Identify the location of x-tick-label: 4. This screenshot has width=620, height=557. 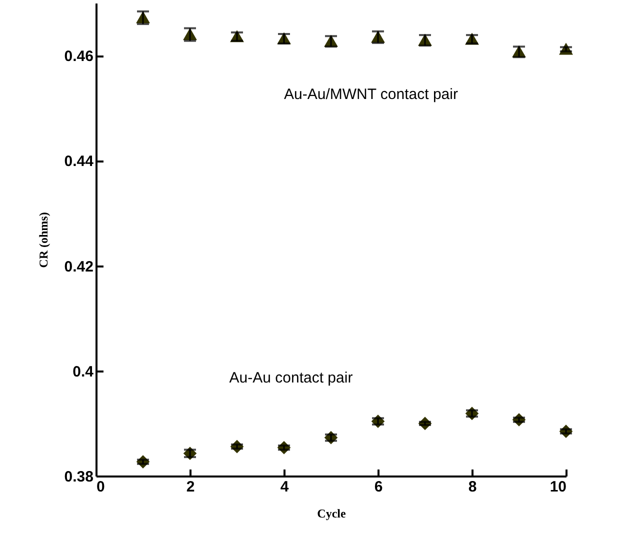
(285, 487).